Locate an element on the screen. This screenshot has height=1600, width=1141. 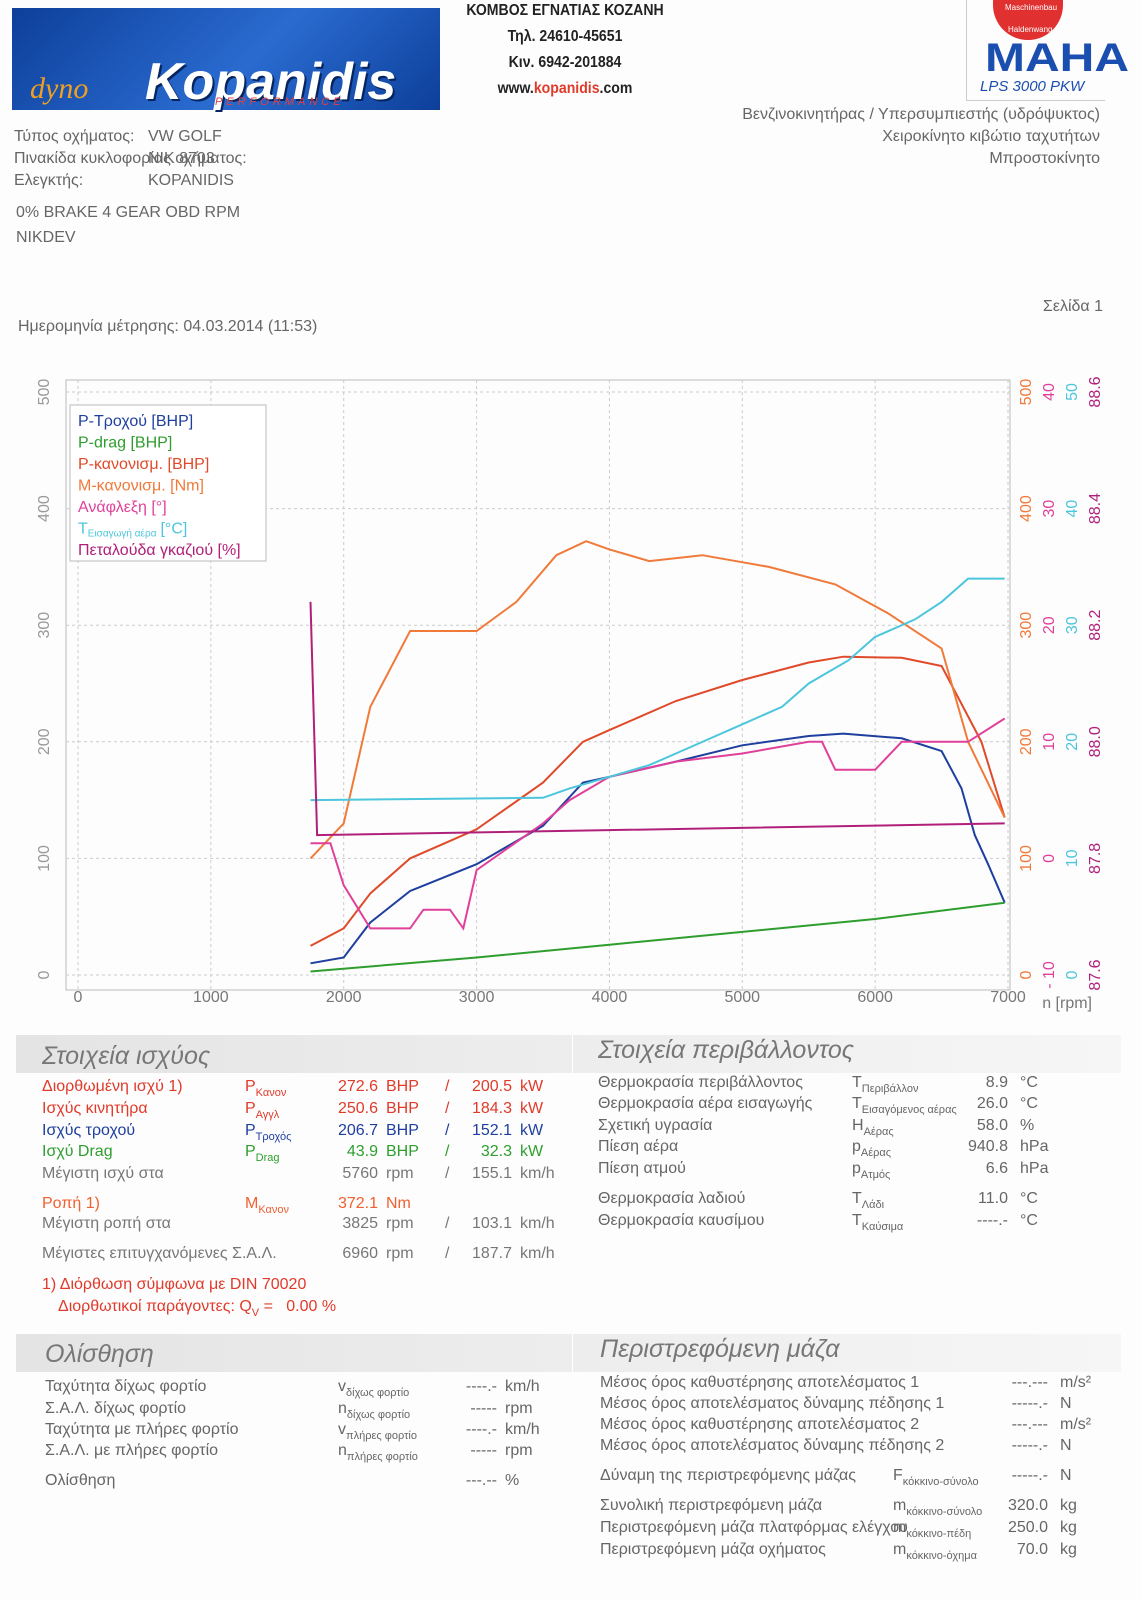
section-title: Στοιχεία περιβάλλοντος is located at coordinates (726, 1050).